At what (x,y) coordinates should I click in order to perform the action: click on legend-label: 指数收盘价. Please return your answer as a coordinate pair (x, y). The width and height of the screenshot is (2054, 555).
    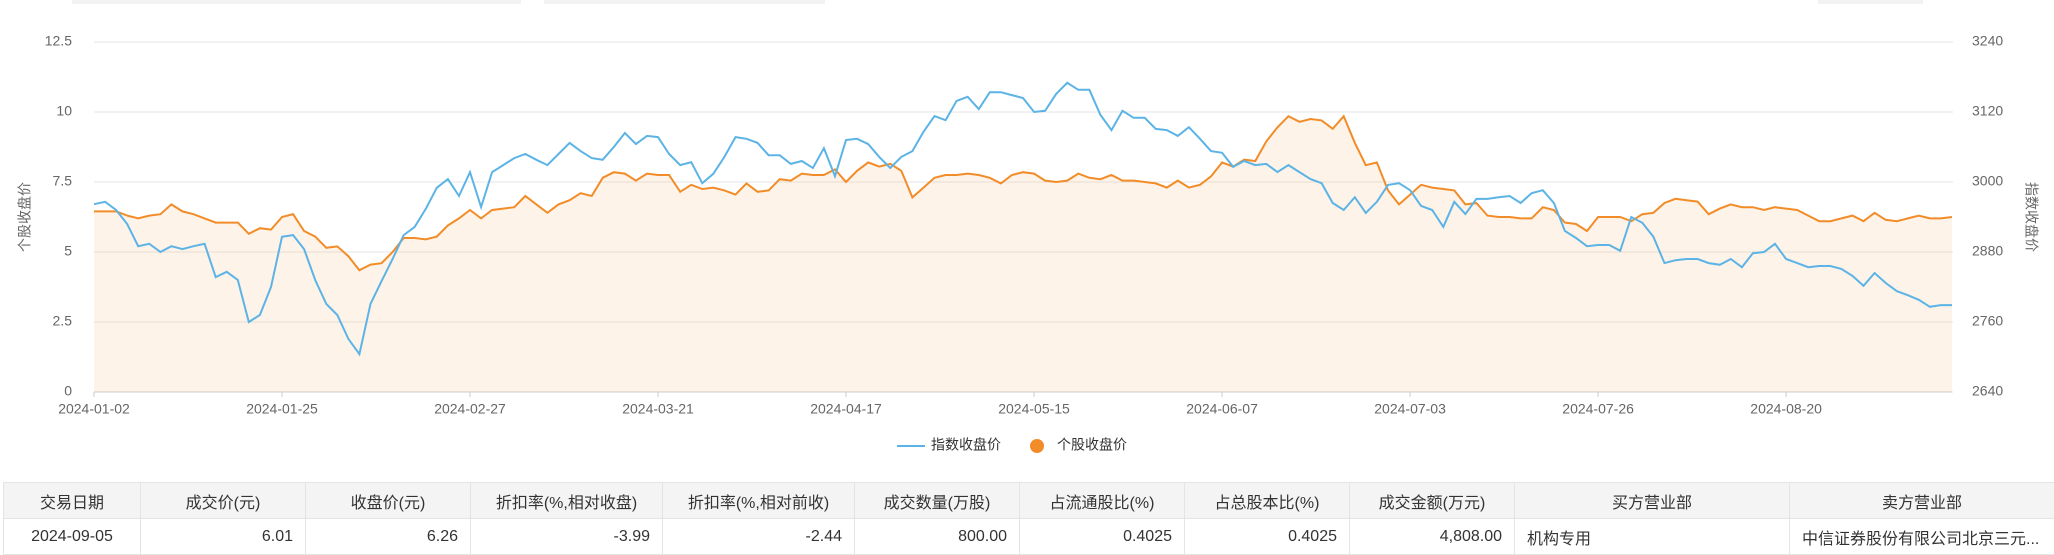
    Looking at the image, I should click on (966, 445).